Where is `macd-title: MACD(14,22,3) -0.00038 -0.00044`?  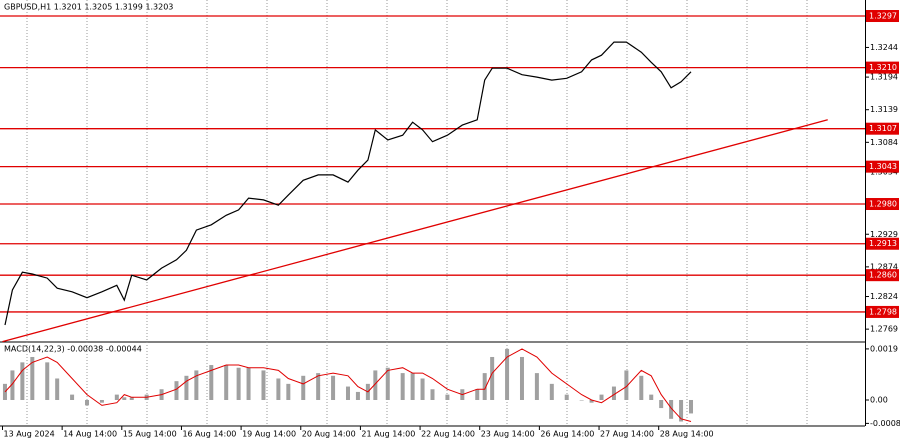
macd-title: MACD(14,22,3) -0.00038 -0.00044 is located at coordinates (73, 349).